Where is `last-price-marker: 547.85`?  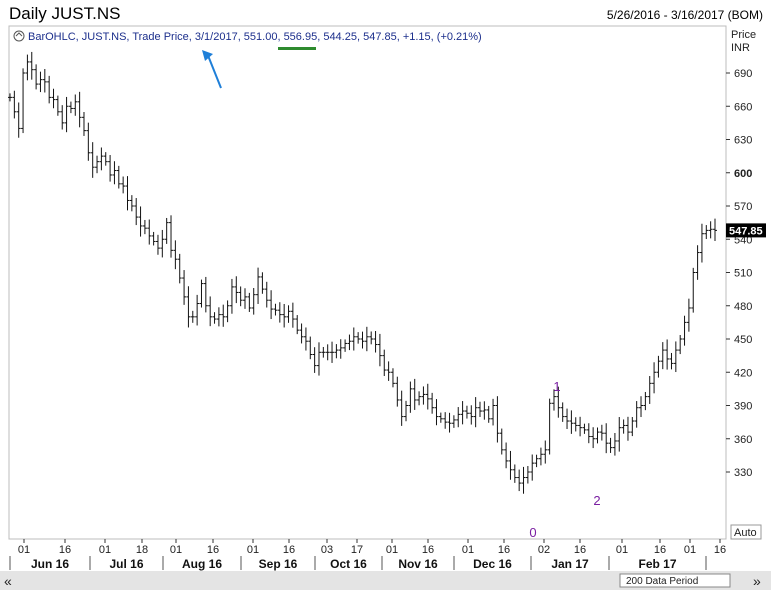 last-price-marker: 547.85 is located at coordinates (746, 230).